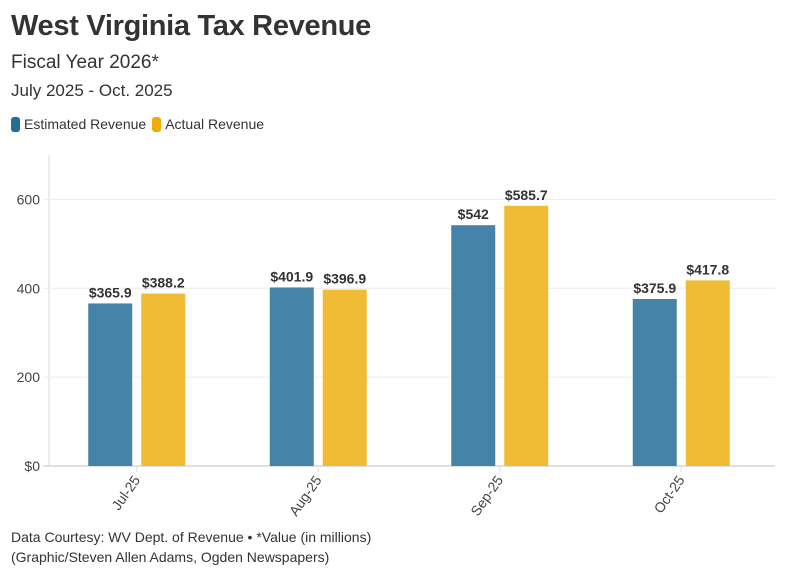 Image resolution: width=794 pixels, height=575 pixels. I want to click on data-label: $417.8, so click(707, 269).